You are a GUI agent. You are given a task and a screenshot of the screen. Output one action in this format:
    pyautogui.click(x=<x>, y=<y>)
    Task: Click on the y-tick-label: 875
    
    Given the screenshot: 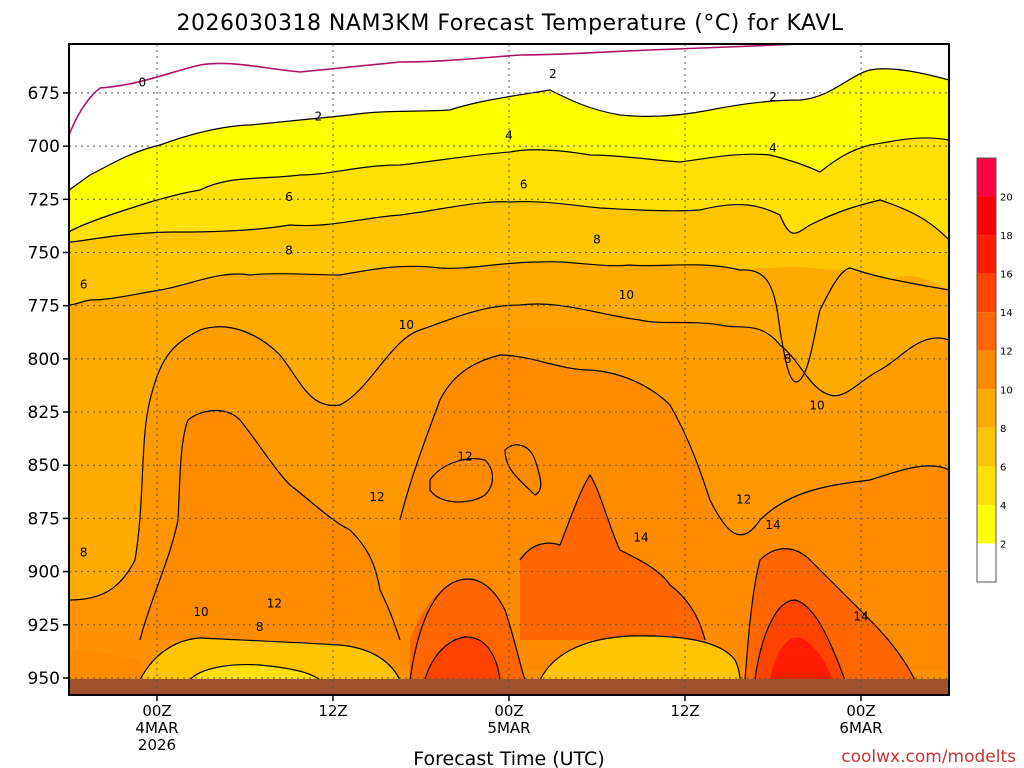 What is the action you would take?
    pyautogui.click(x=44, y=519)
    